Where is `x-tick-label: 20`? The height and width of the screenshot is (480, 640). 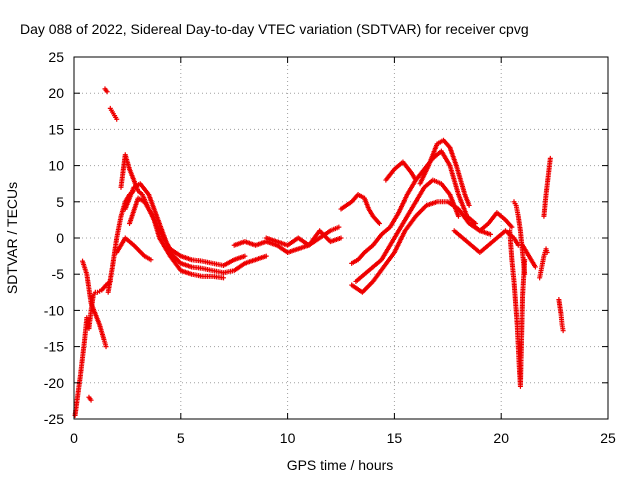
x-tick-label: 20 is located at coordinates (501, 438).